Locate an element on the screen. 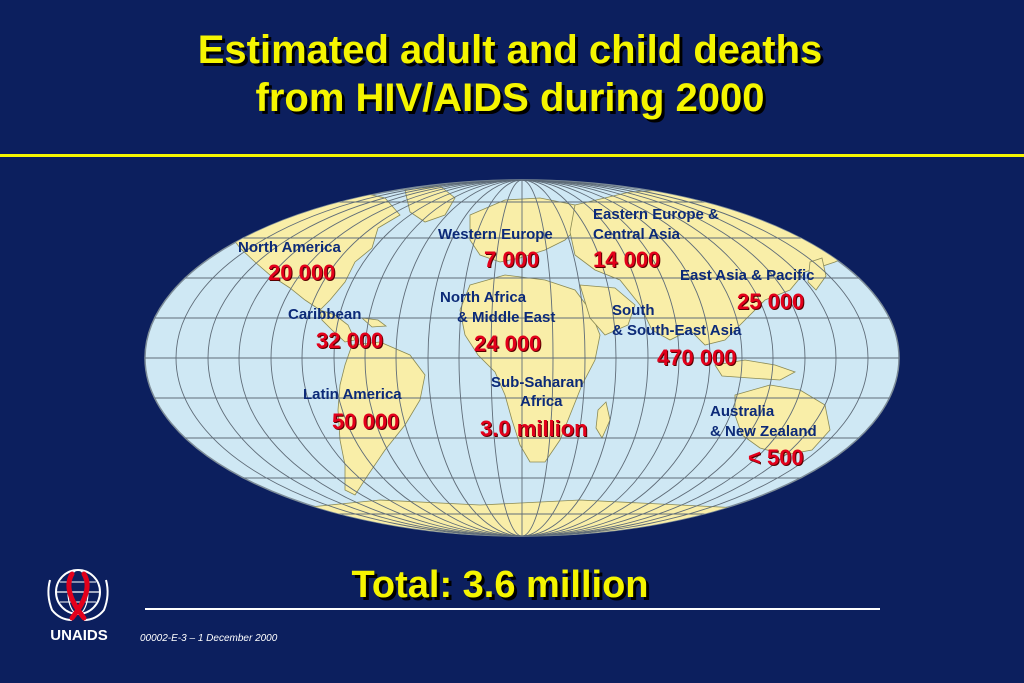 The width and height of the screenshot is (1024, 683). value-north-africa-middle-east: 24 000 is located at coordinates (508, 343).